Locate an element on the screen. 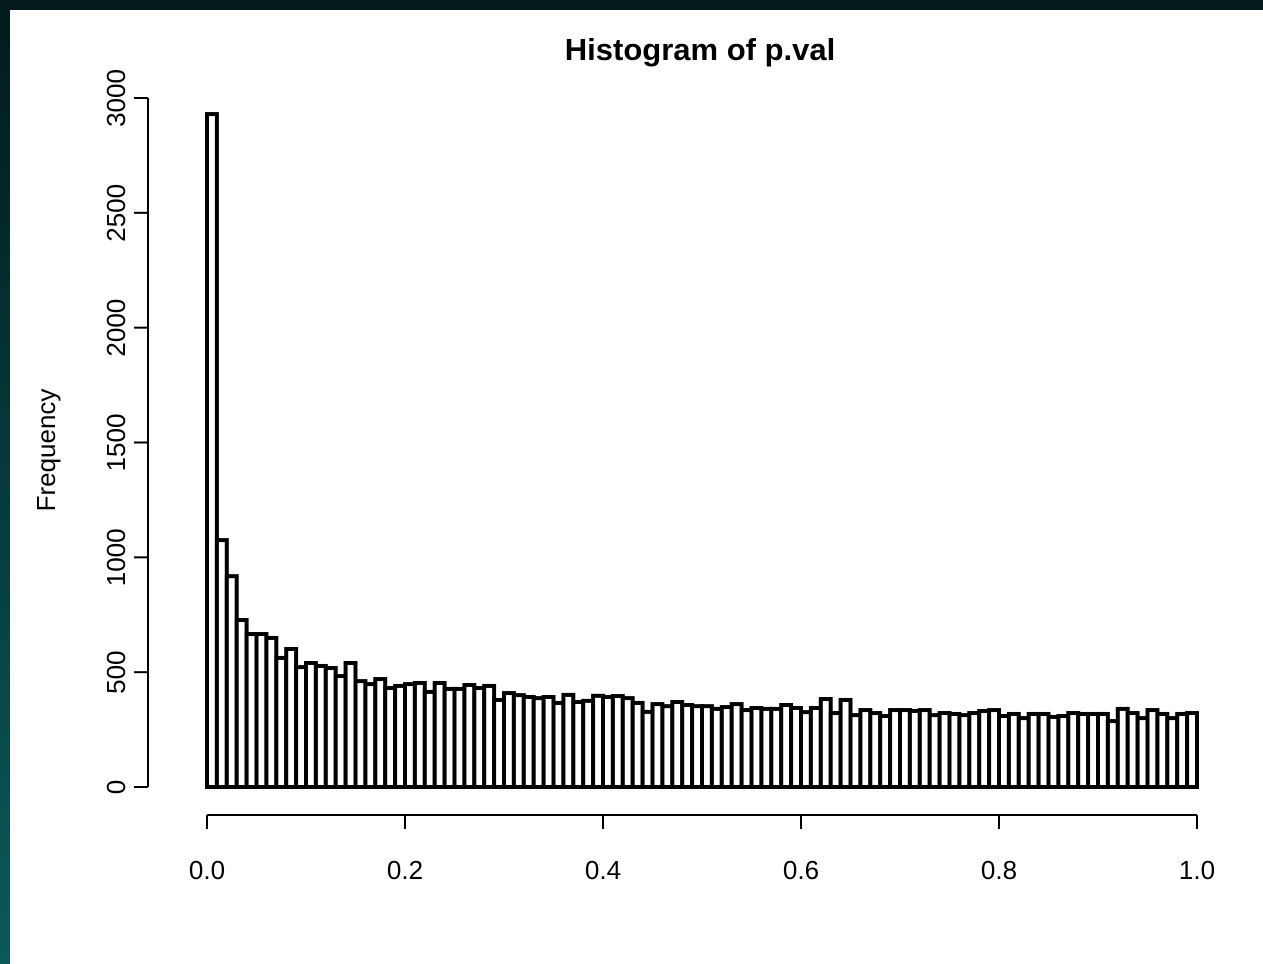 The image size is (1263, 964). y-tick-label: 2000 is located at coordinates (116, 328).